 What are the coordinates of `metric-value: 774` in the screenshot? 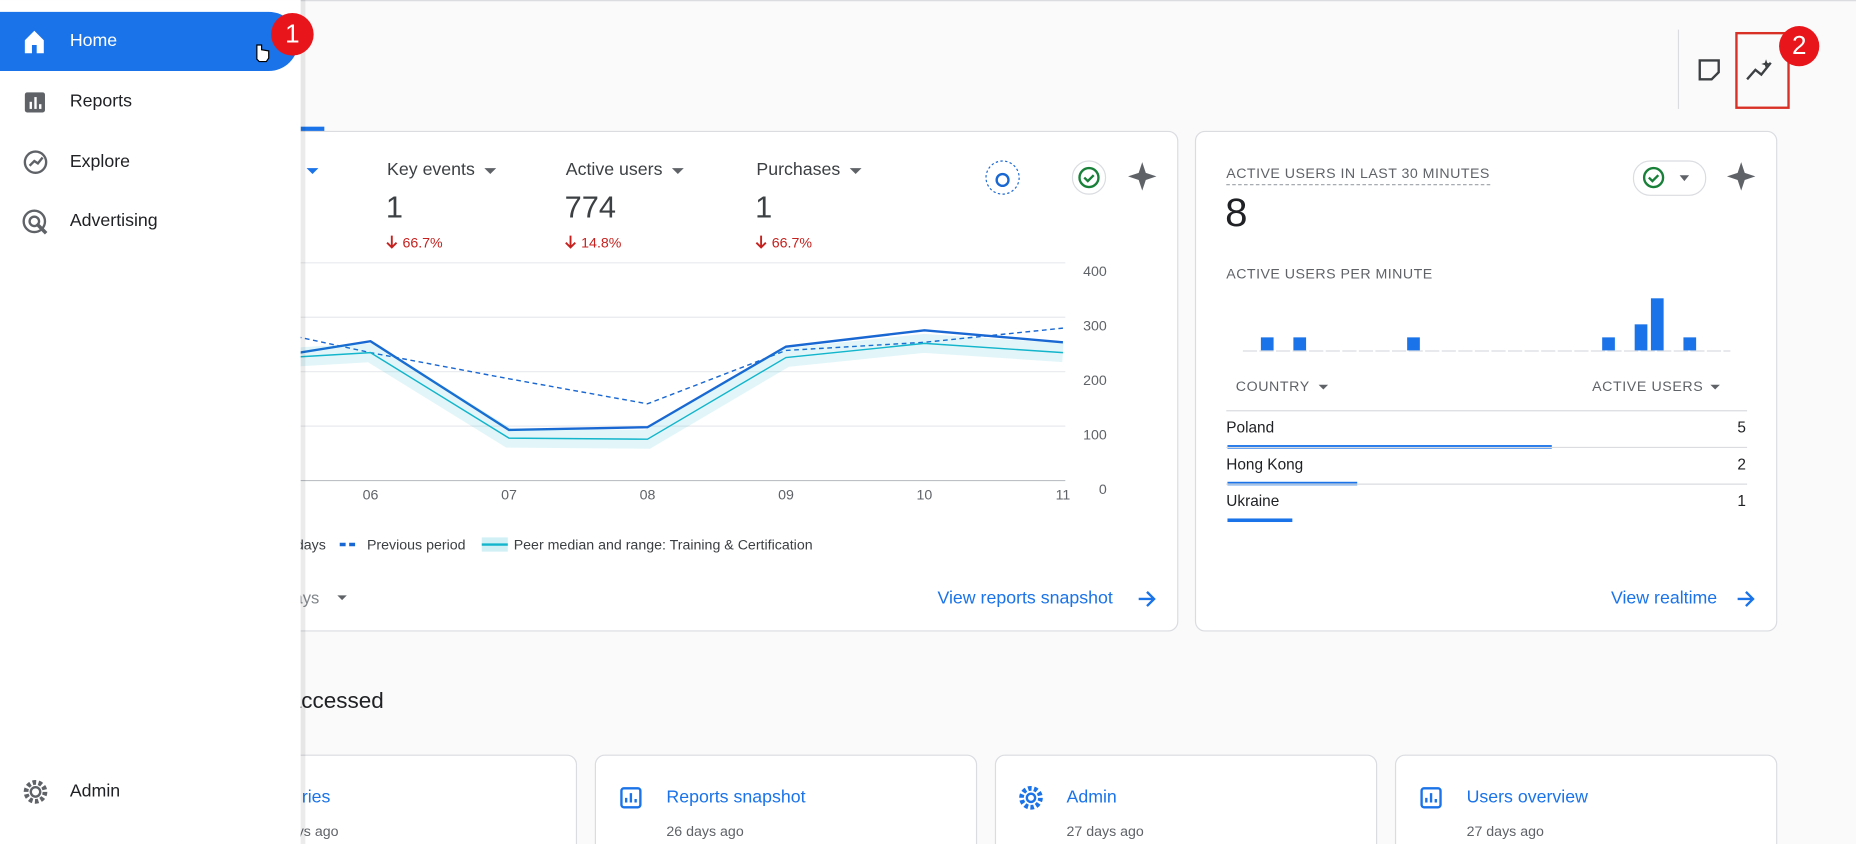 It's located at (590, 207).